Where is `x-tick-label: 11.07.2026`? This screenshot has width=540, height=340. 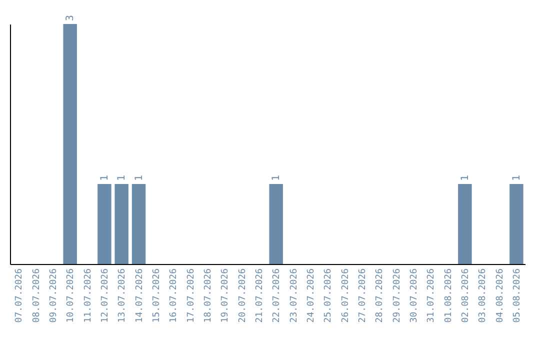
x-tick-label: 11.07.2026 is located at coordinates (88, 295).